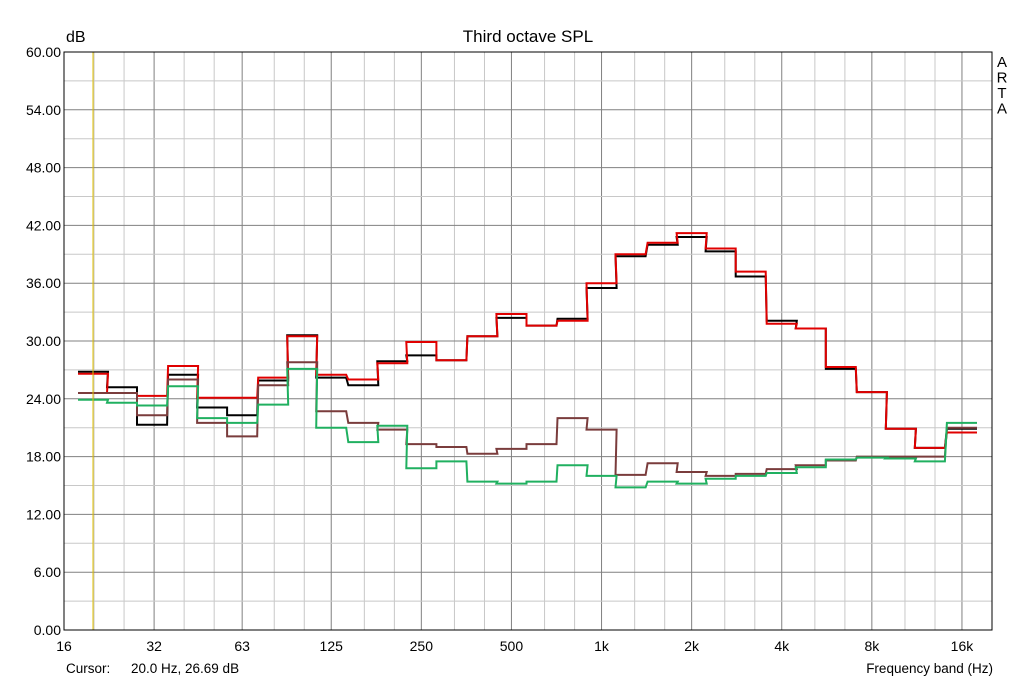 The width and height of the screenshot is (1024, 685). I want to click on x-axis-ticks: 16 32 63 125 250 500 1k 2k 4k 8k 16k, so click(515, 646).